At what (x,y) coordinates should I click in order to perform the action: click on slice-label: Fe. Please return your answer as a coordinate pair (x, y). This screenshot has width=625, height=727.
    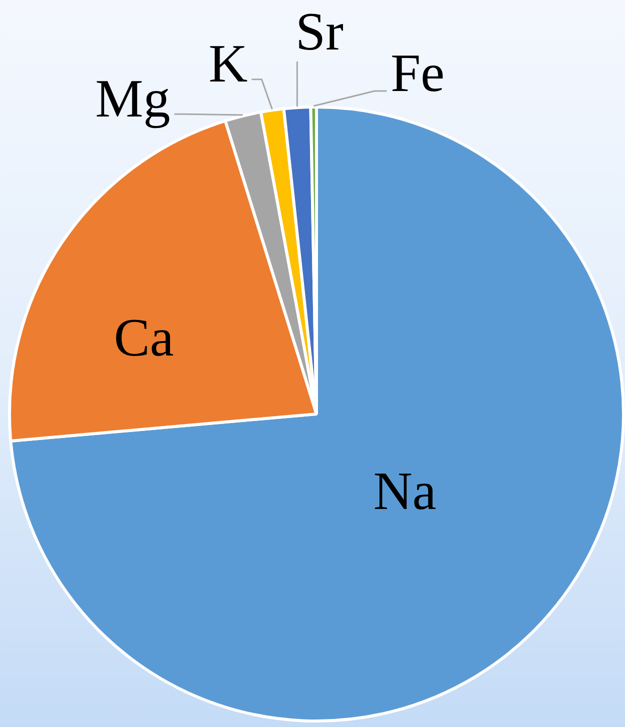
    Looking at the image, I should click on (417, 73).